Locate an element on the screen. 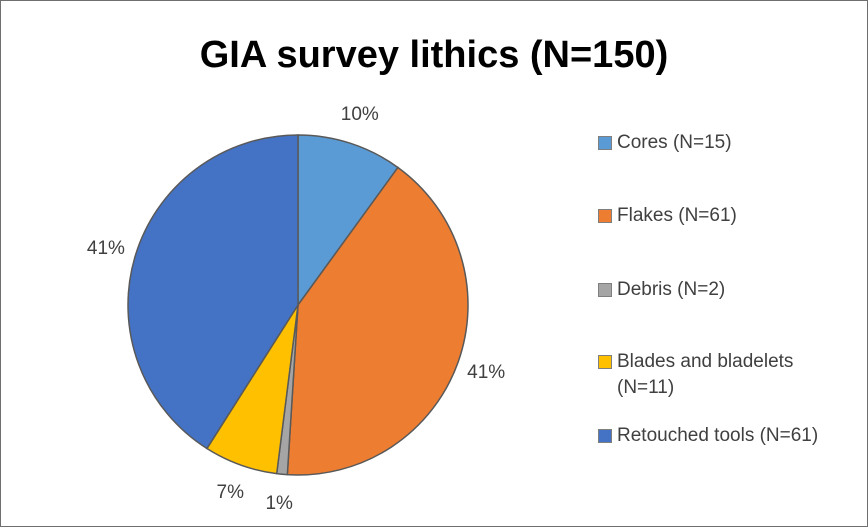  legend-label: Cores (N=15) is located at coordinates (674, 142).